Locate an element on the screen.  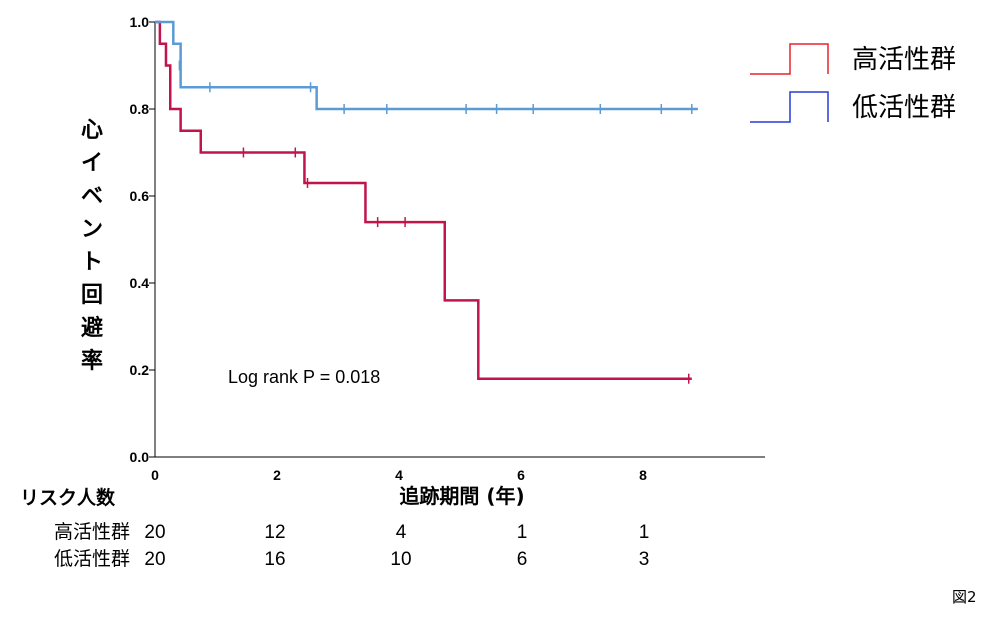
y-tick-label: 0.2 is located at coordinates (140, 370).